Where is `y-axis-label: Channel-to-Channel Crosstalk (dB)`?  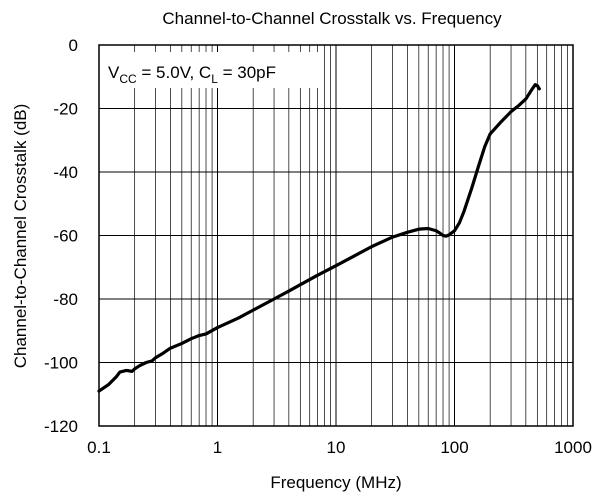
y-axis-label: Channel-to-Channel Crosstalk (dB) is located at coordinates (20, 236).